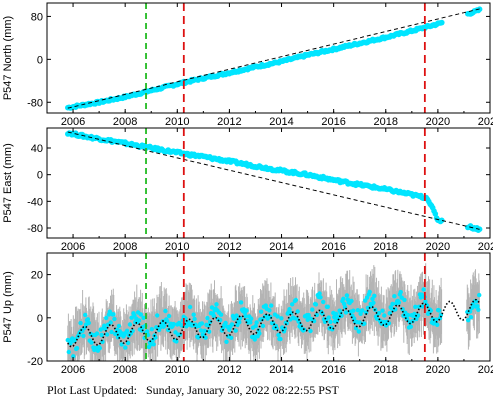 The image size is (493, 400). Describe the element at coordinates (40, 60) in the screenshot. I see `y-tick-label: 0` at that location.